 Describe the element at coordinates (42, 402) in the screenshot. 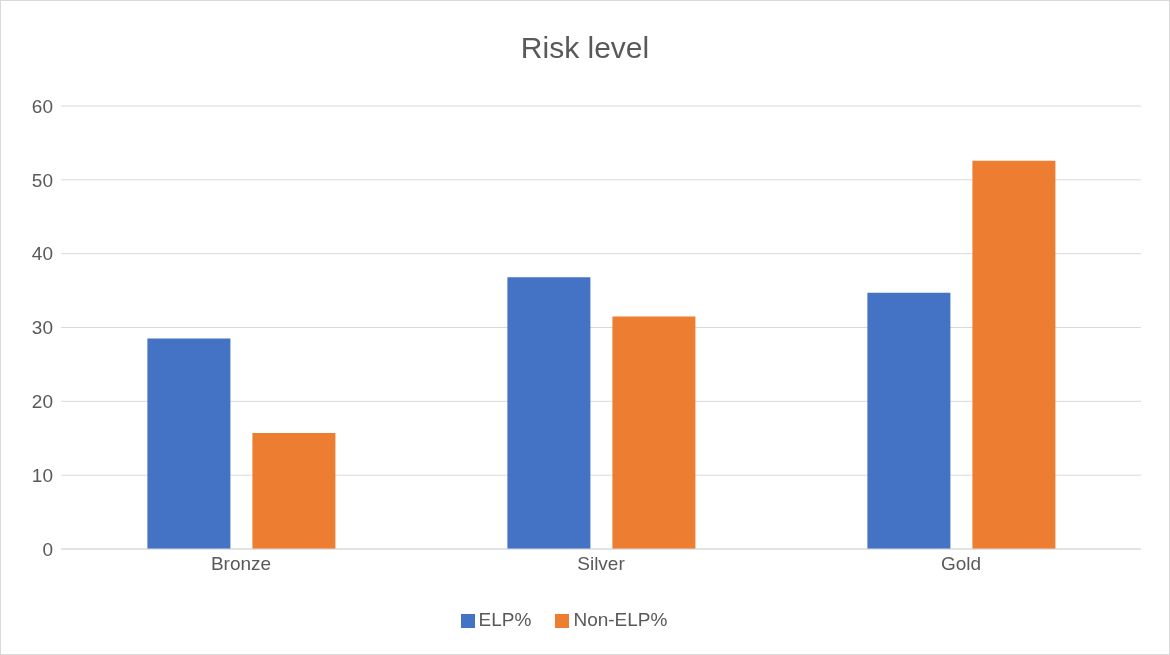

I see `y-tick-label: 20` at that location.